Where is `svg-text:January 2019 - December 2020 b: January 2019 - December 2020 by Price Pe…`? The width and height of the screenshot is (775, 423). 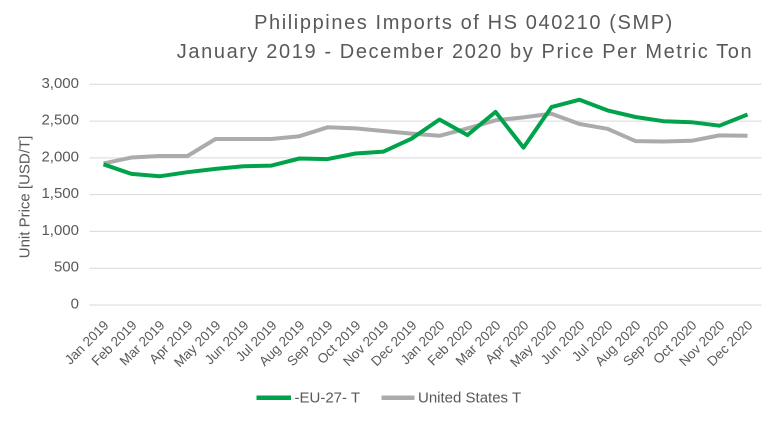 svg-text:January 2019 - December 2020 b: January 2019 - December 2020 by Price Pe… is located at coordinates (465, 52).